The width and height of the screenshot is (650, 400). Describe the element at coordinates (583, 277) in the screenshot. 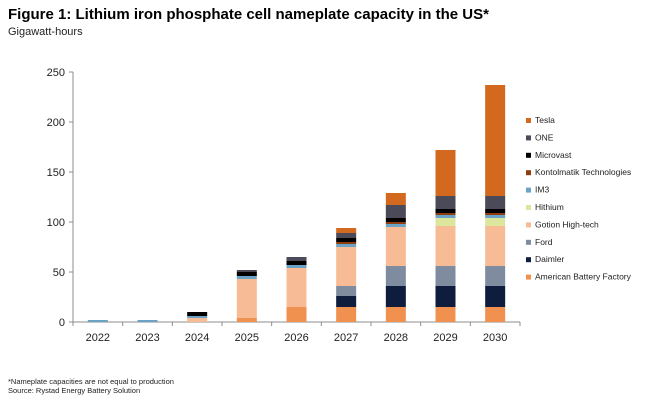

I see `legend-label: American Battery Factory` at that location.